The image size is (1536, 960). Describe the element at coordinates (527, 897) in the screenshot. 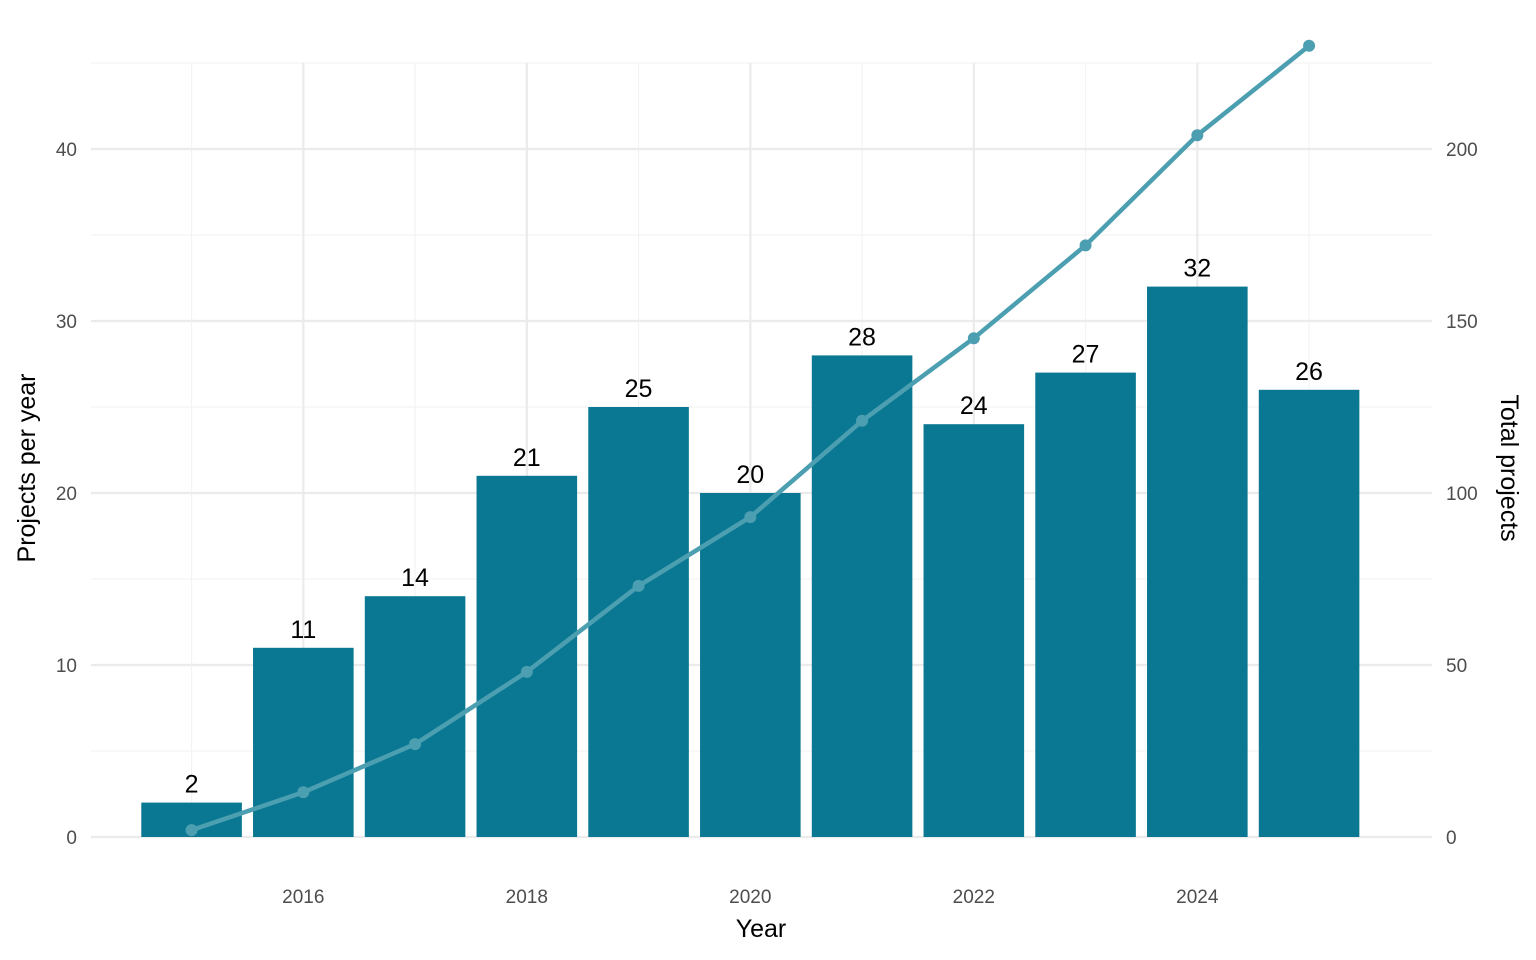

I see `x-tick-label: 2018` at that location.